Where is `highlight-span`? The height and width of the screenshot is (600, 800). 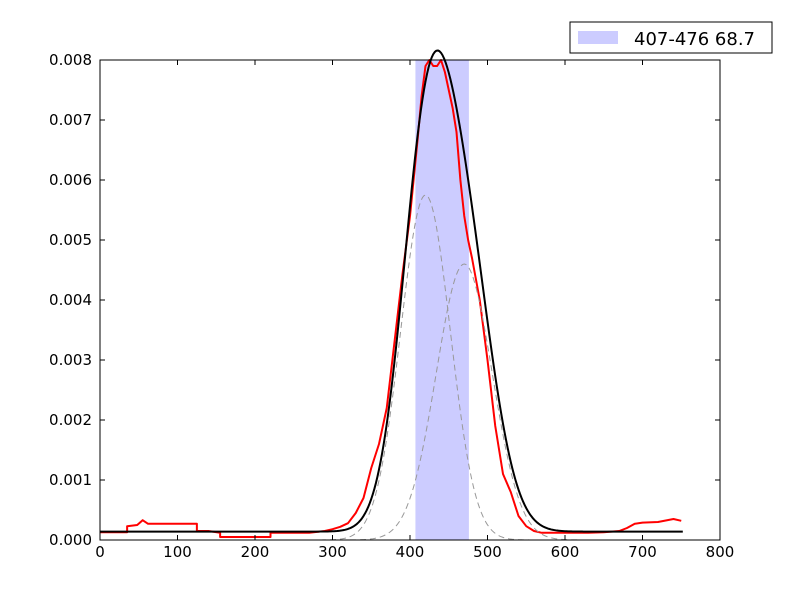
highlight-span is located at coordinates (442, 300).